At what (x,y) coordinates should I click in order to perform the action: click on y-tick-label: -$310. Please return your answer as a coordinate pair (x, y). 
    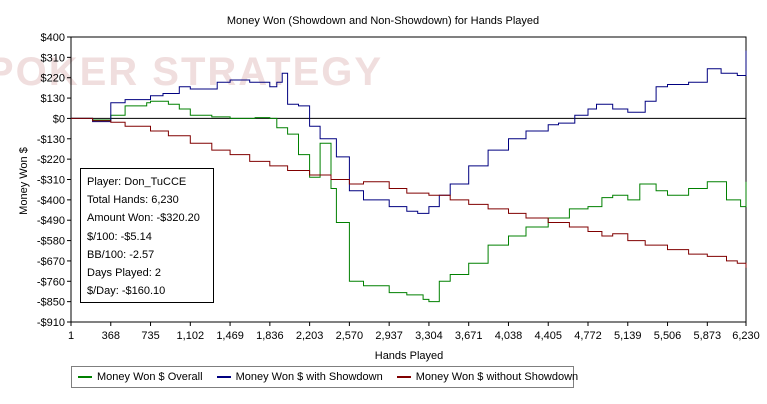
    Looking at the image, I should click on (51, 181).